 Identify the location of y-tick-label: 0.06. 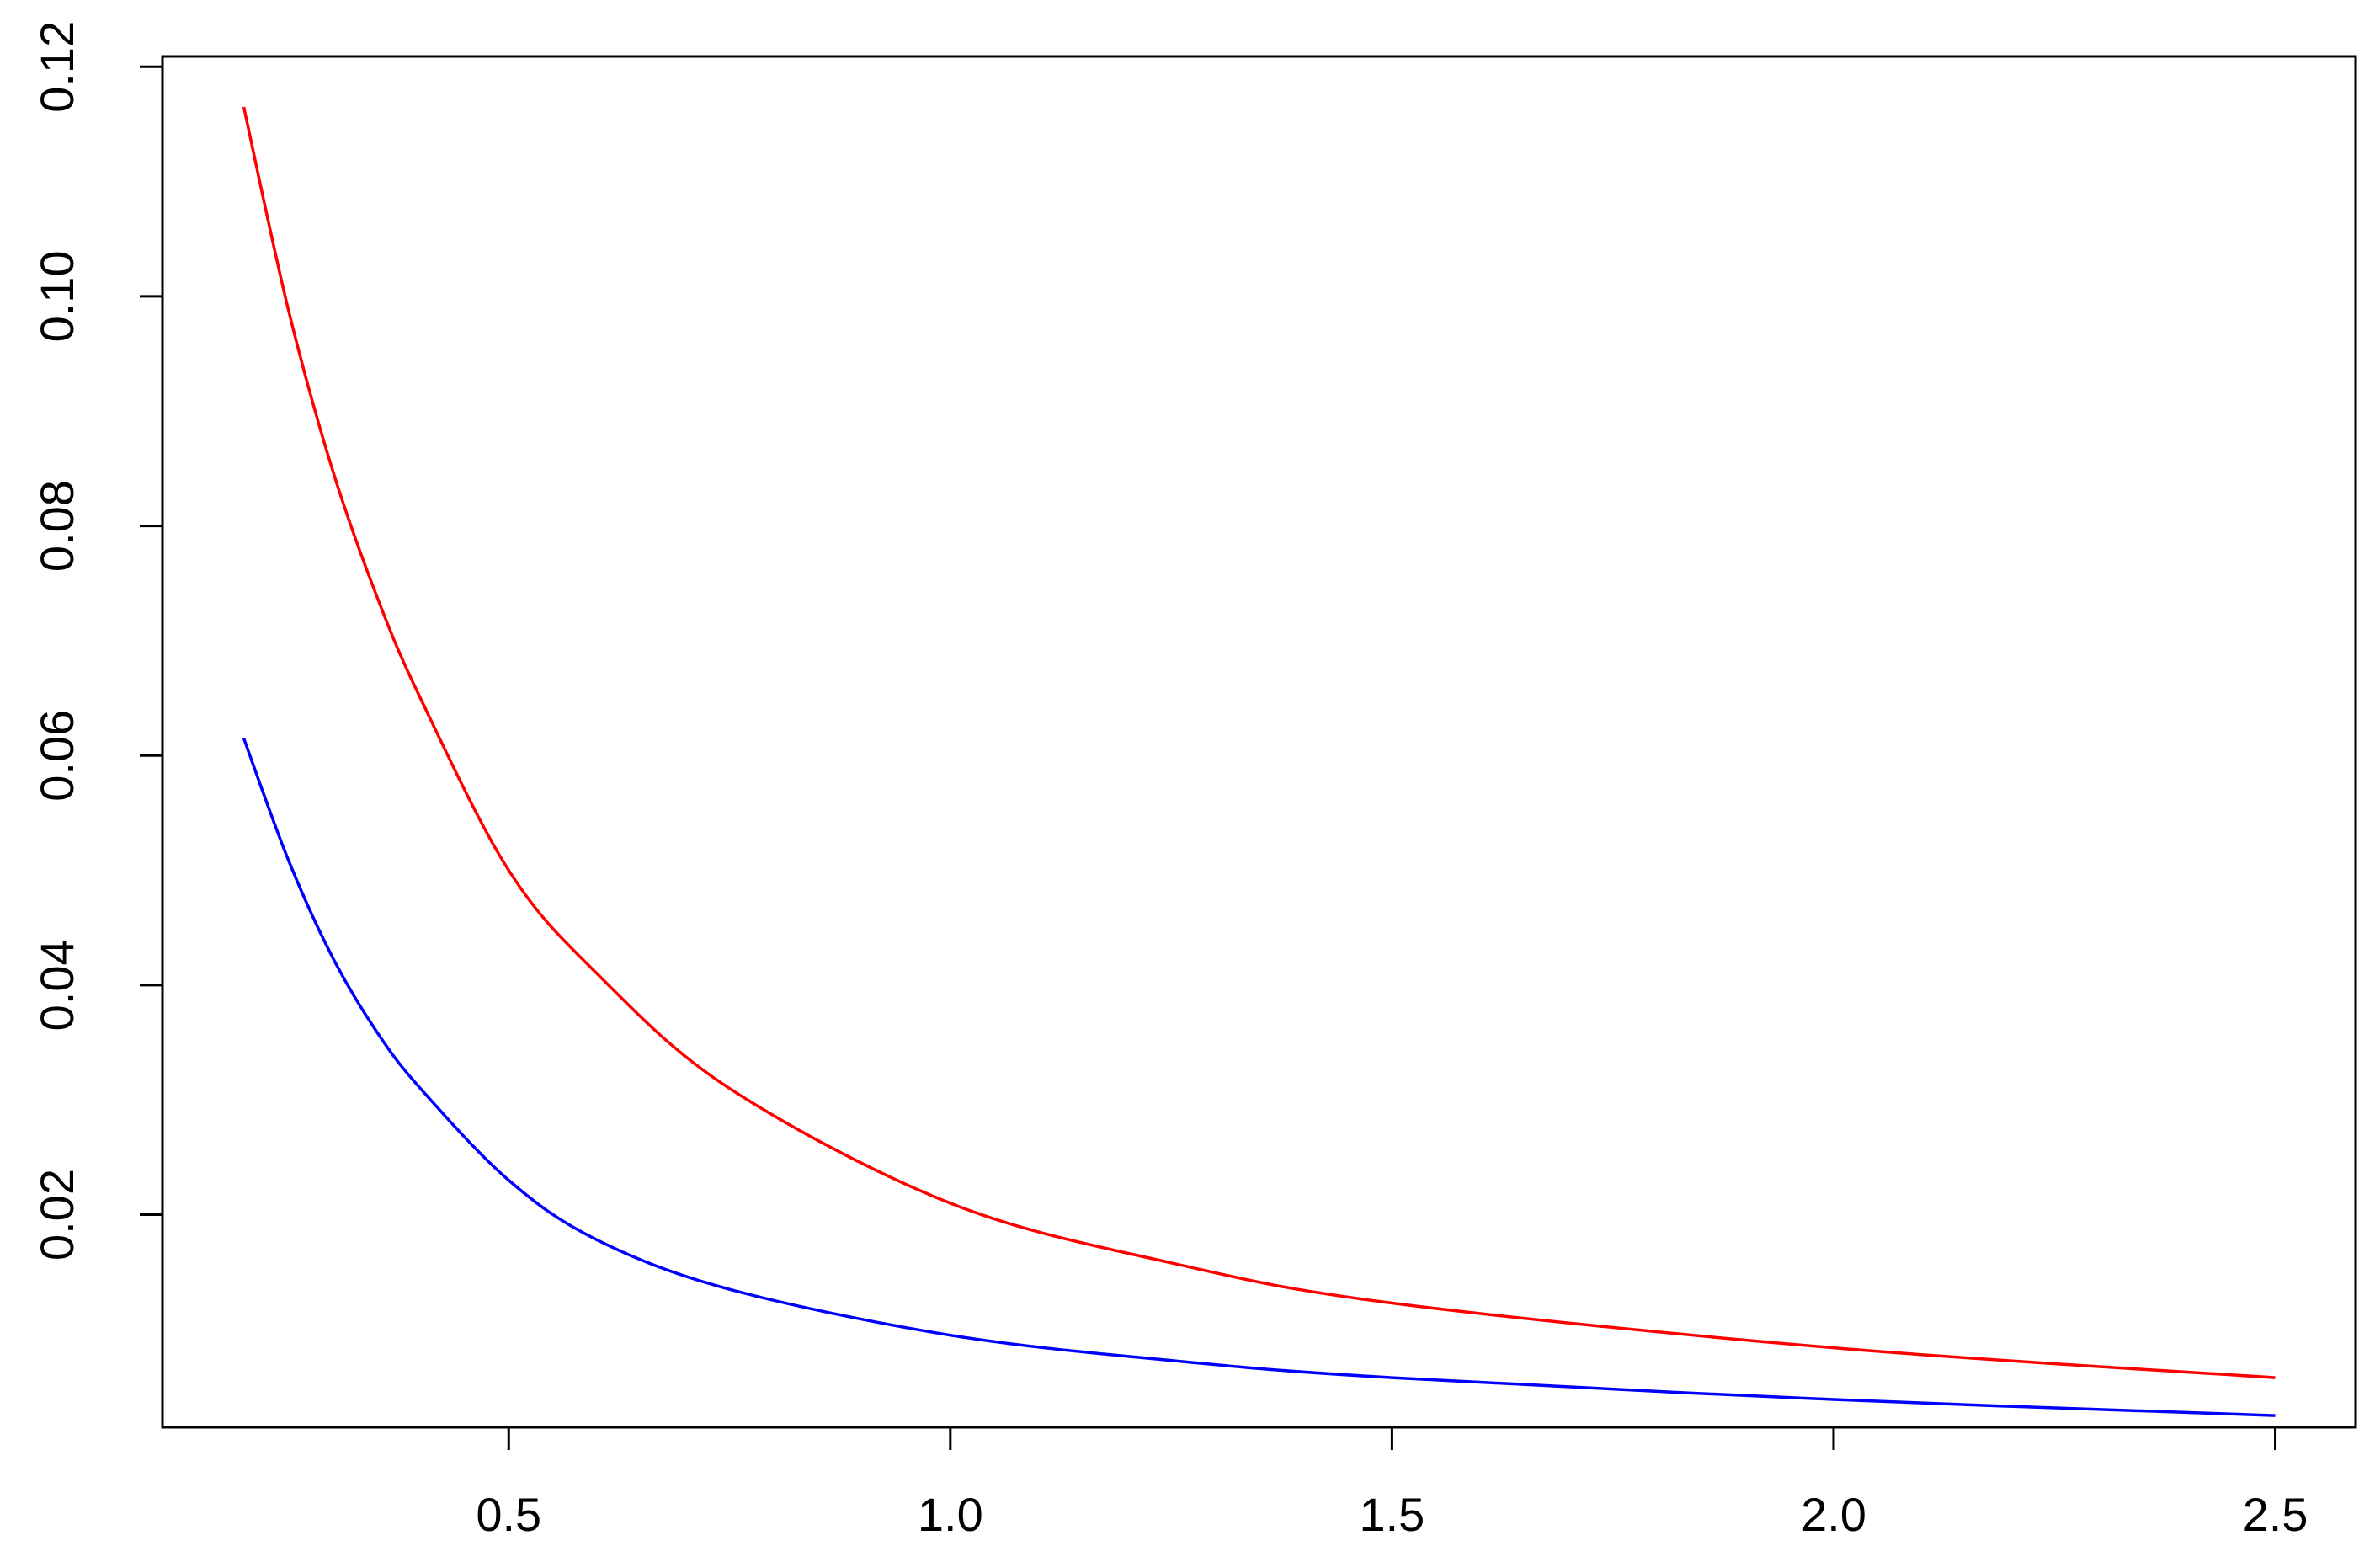
(56, 756).